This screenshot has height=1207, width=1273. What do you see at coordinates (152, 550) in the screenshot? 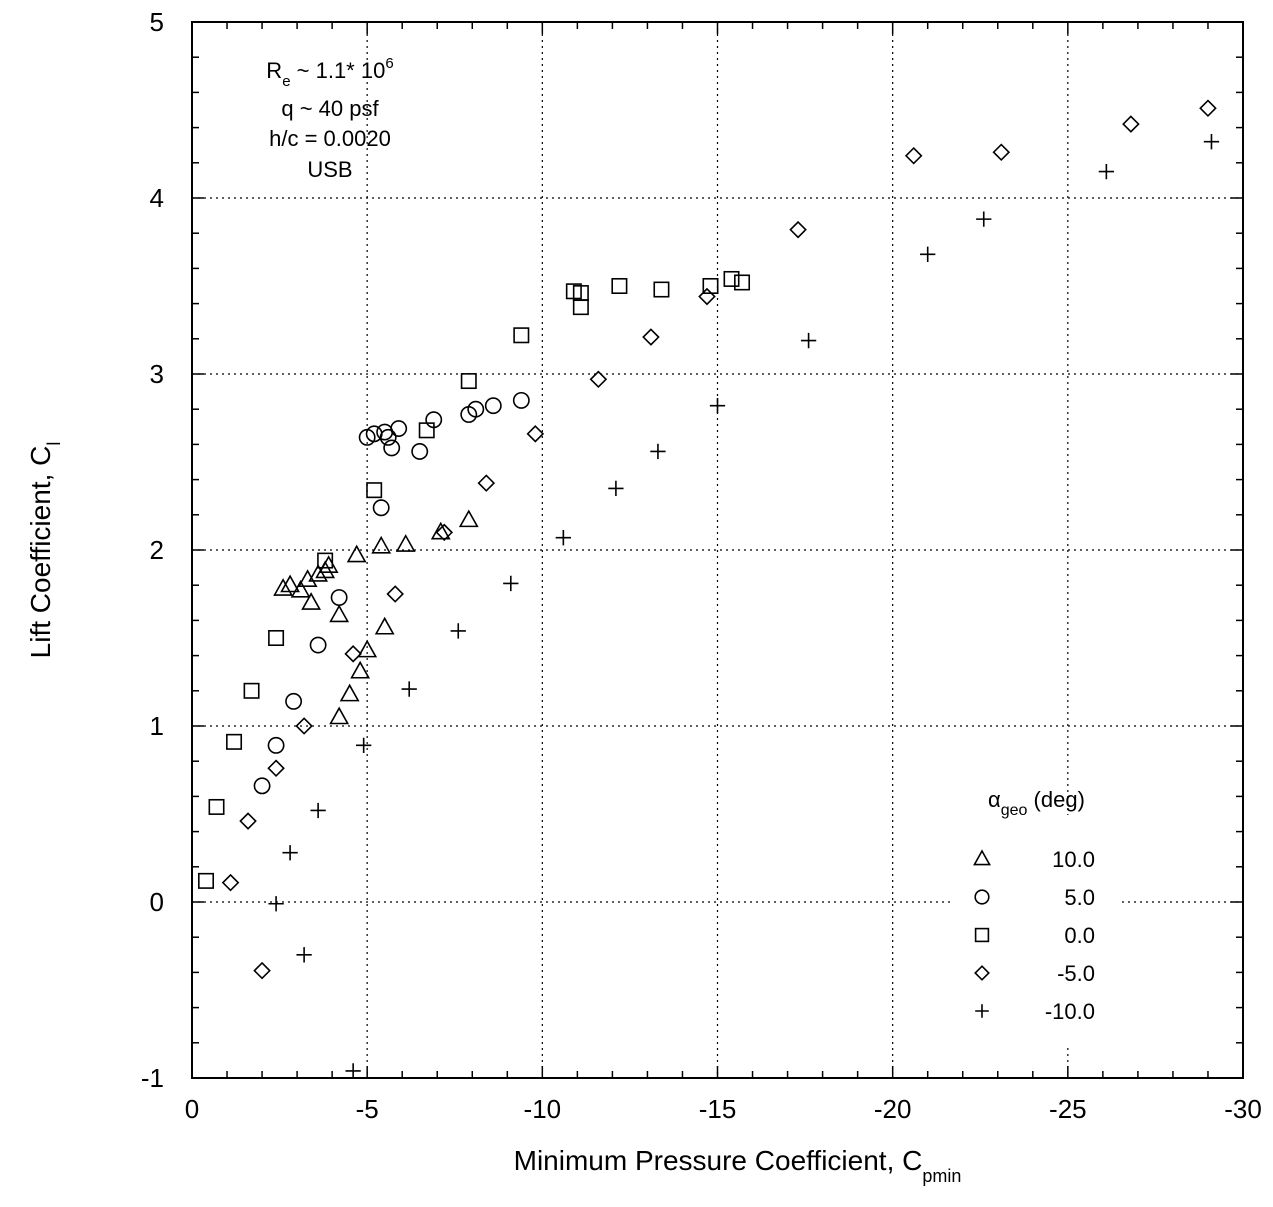
I see `y-tick-labels: -1 0 1 2 3 4 5` at bounding box center [152, 550].